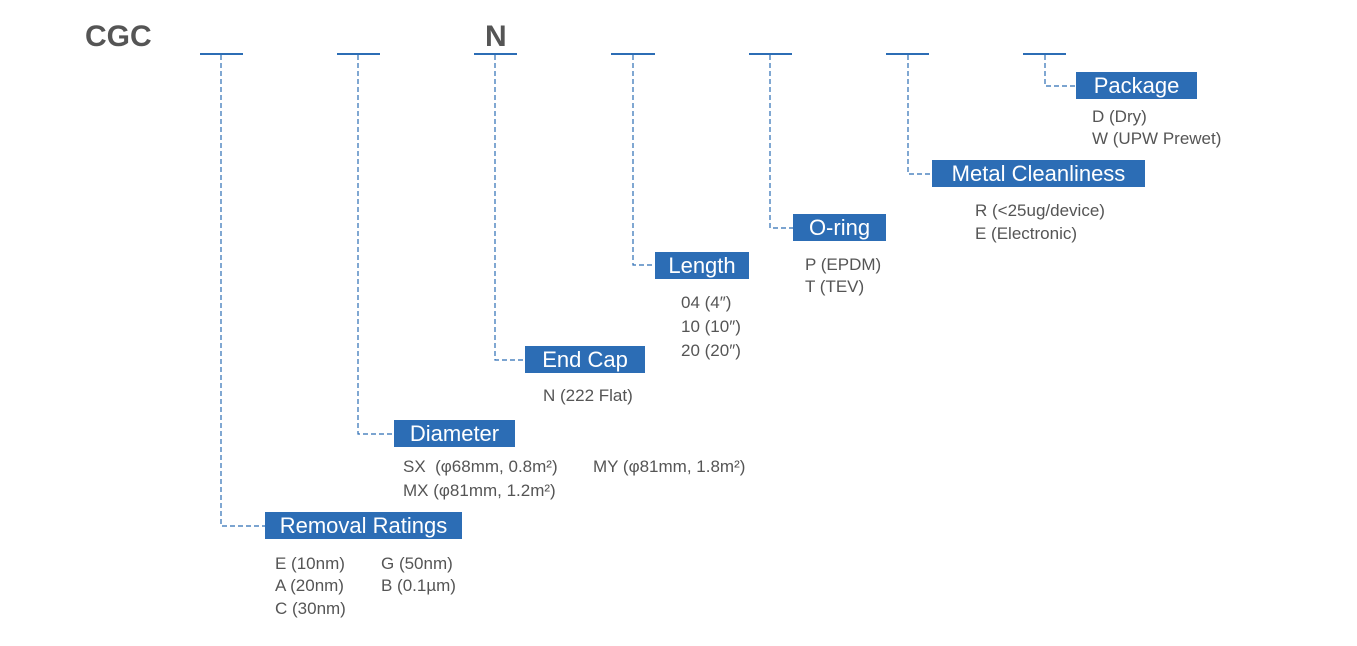 The width and height of the screenshot is (1357, 646). I want to click on option: C (30nm), so click(310, 608).